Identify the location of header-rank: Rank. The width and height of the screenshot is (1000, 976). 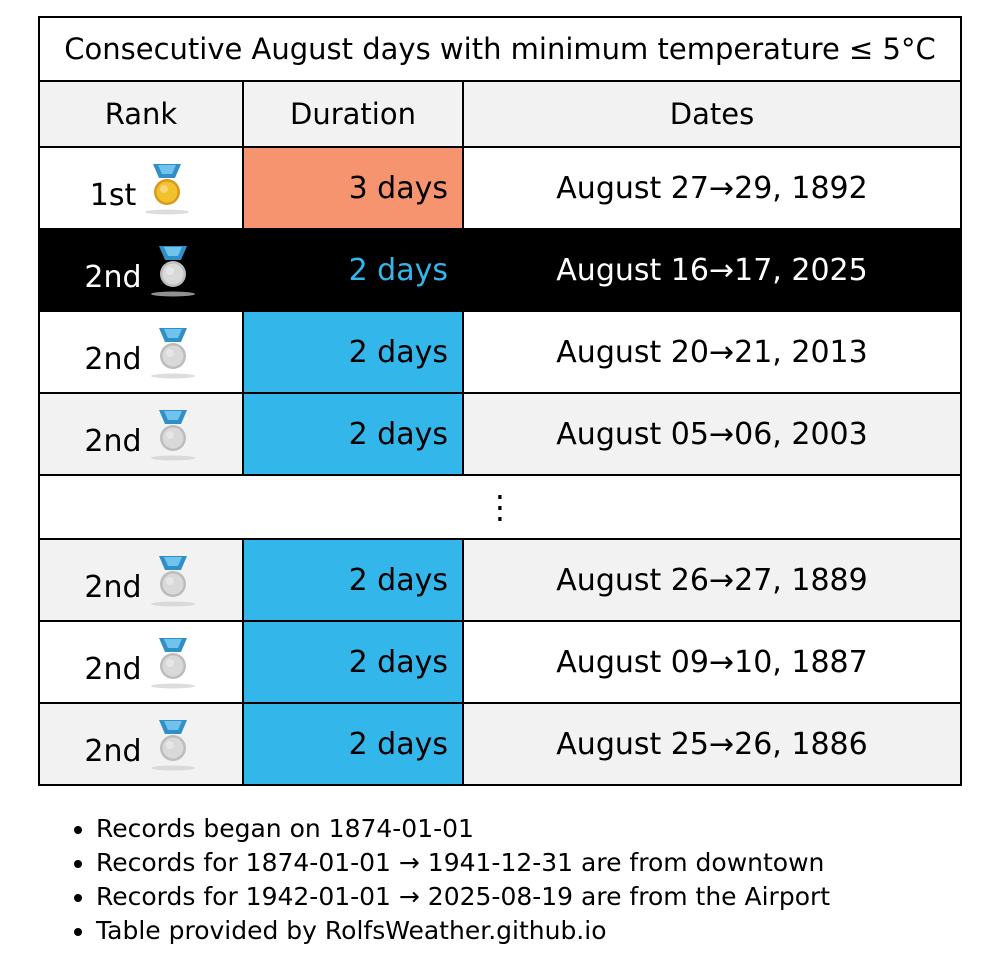
(141, 115).